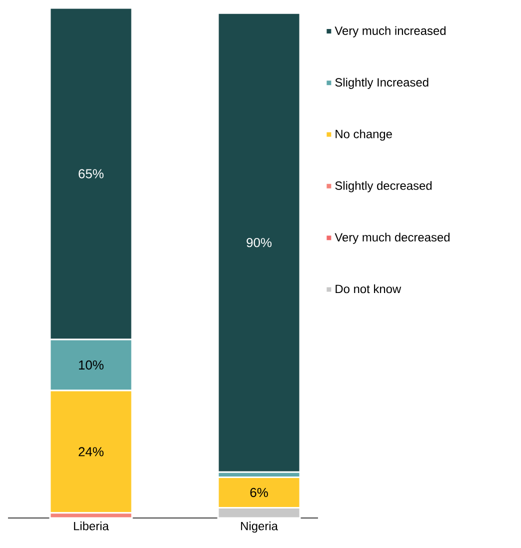 Image resolution: width=521 pixels, height=548 pixels. I want to click on data-label: 65%, so click(91, 173).